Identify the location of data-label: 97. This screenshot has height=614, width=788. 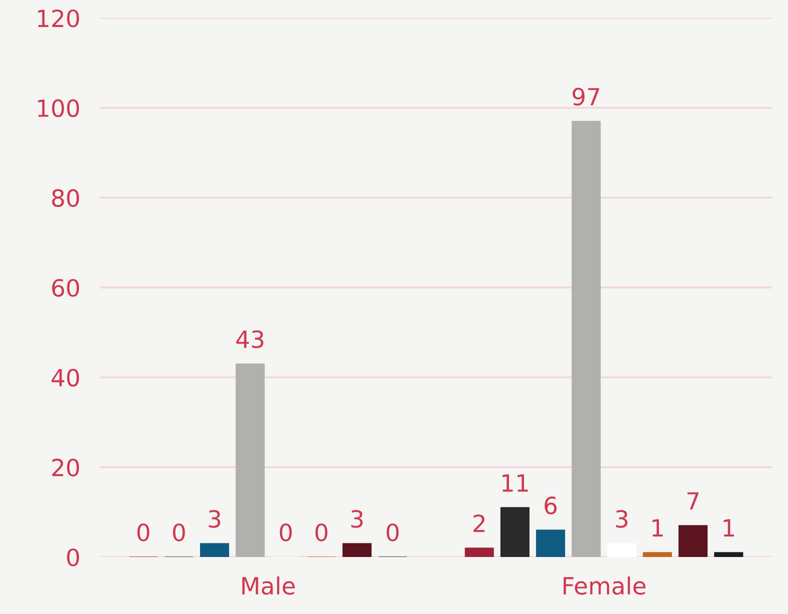
(586, 97).